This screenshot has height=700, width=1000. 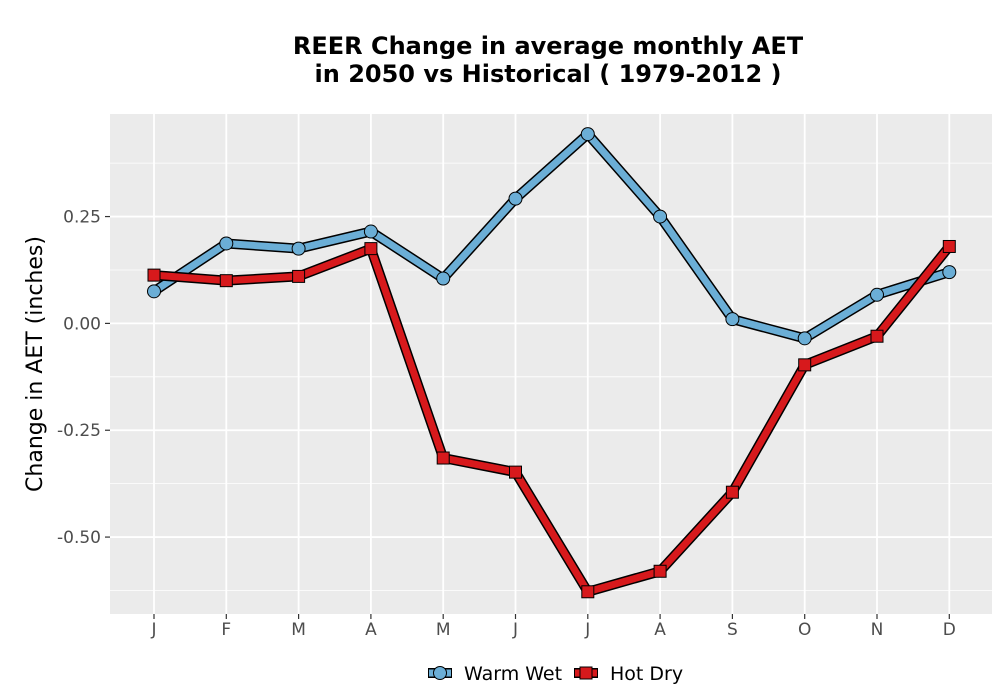 I want to click on y-tick-label: 0.00, so click(x=82, y=324).